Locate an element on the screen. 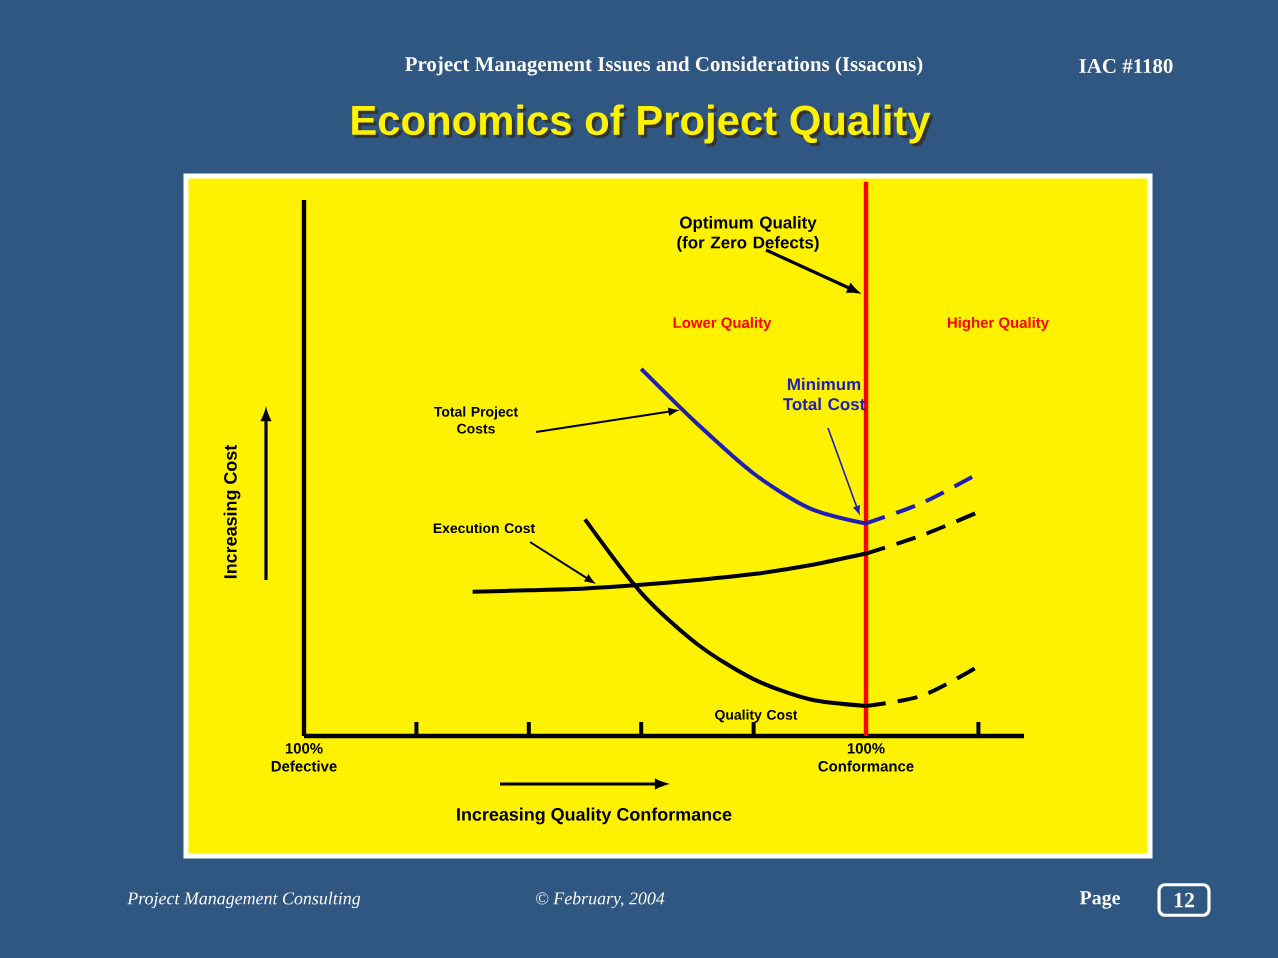 This screenshot has height=958, width=1278. text: Page is located at coordinates (1099, 900).